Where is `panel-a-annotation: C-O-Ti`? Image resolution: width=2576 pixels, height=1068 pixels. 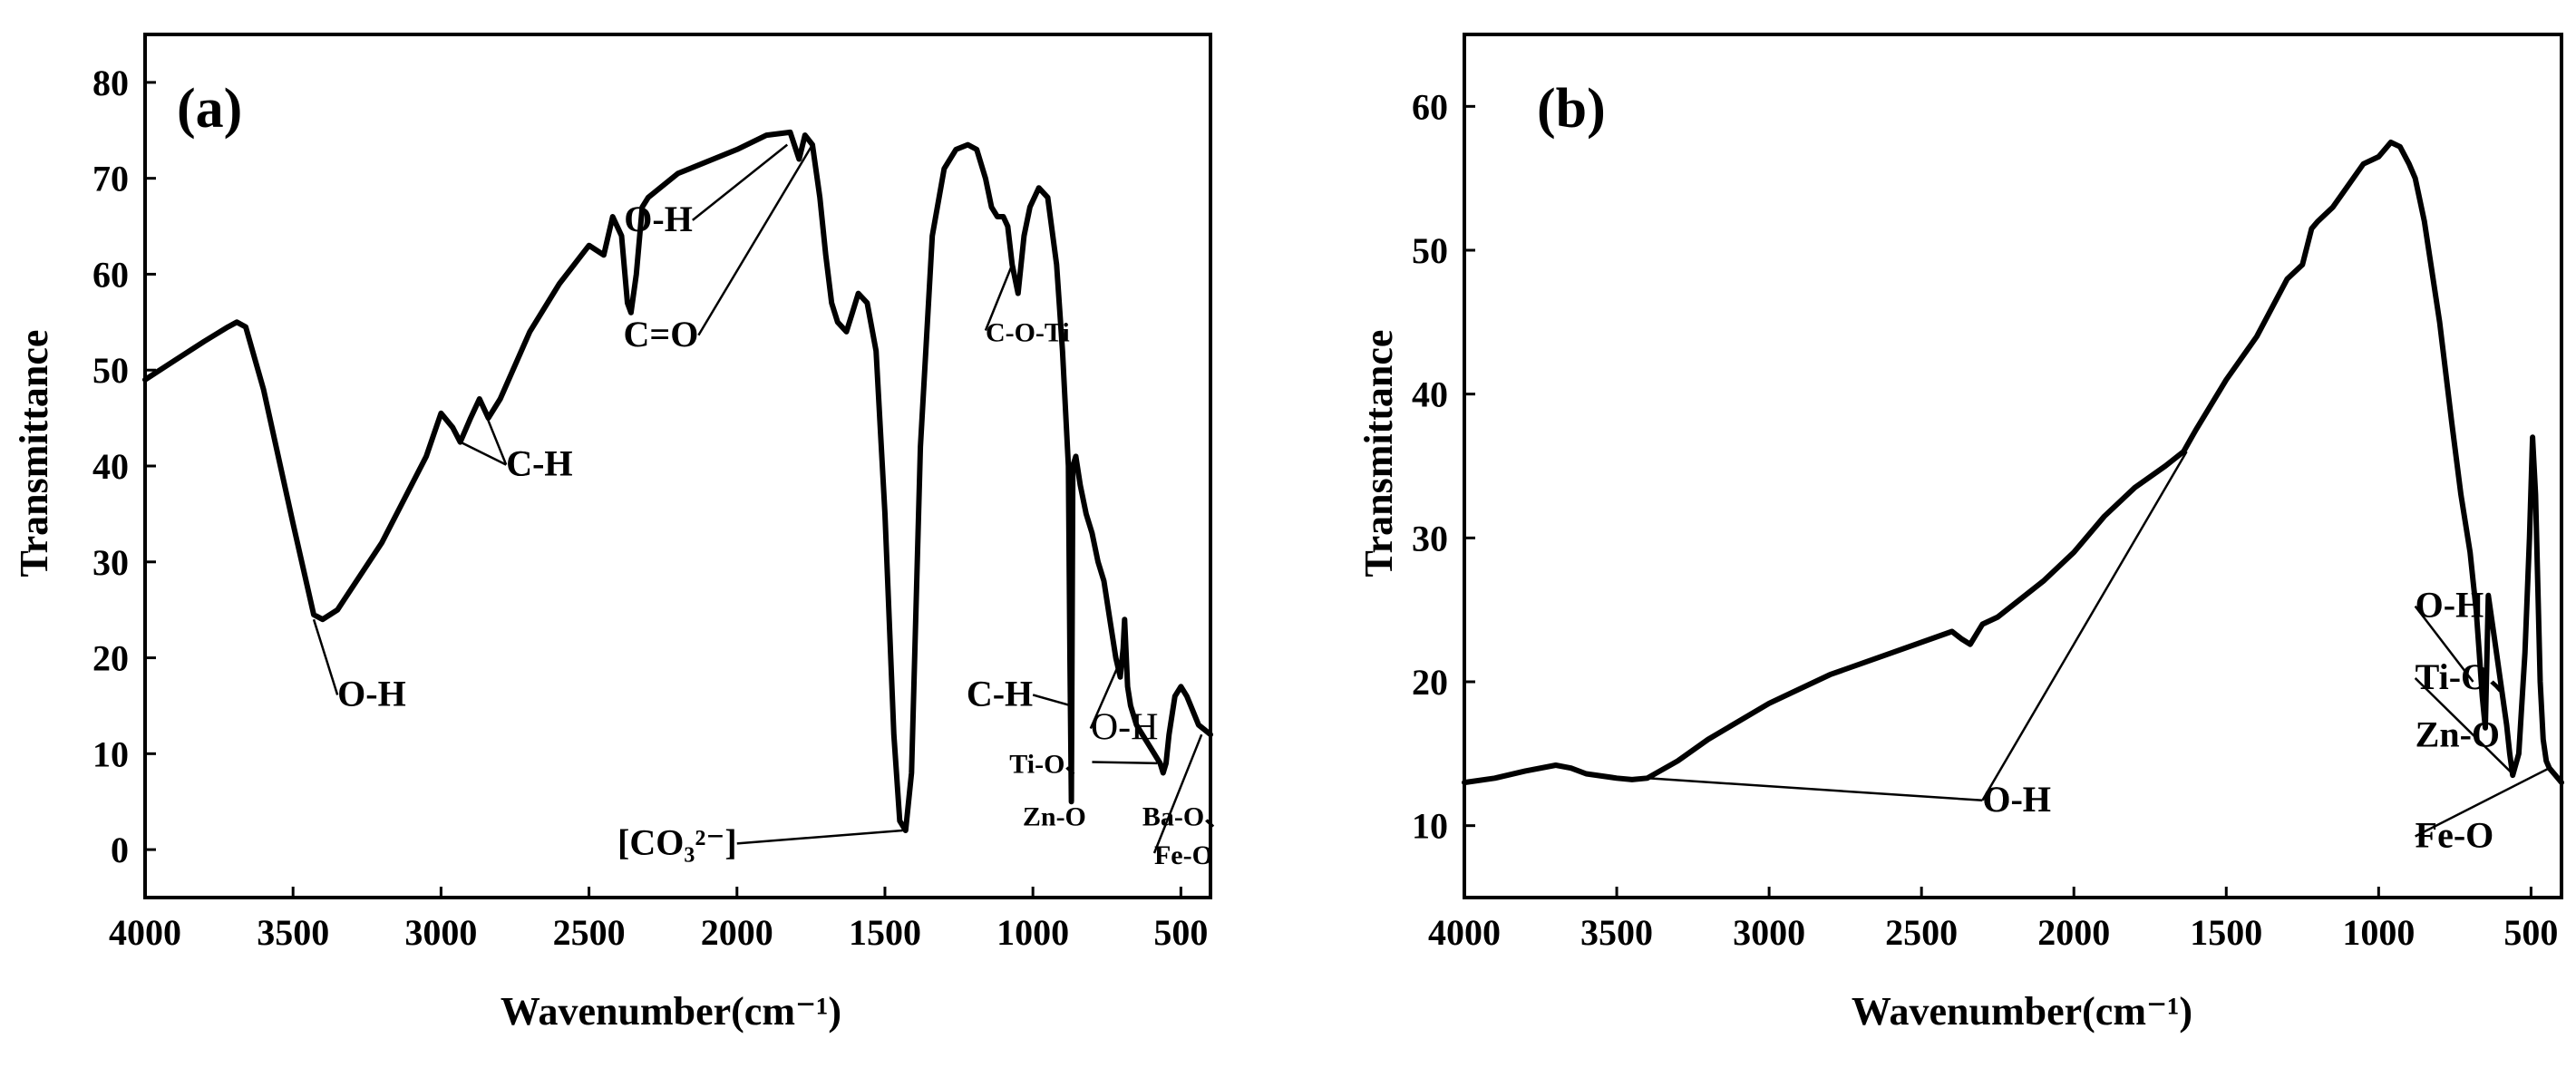
panel-a-annotation: C-O-Ti is located at coordinates (1028, 332).